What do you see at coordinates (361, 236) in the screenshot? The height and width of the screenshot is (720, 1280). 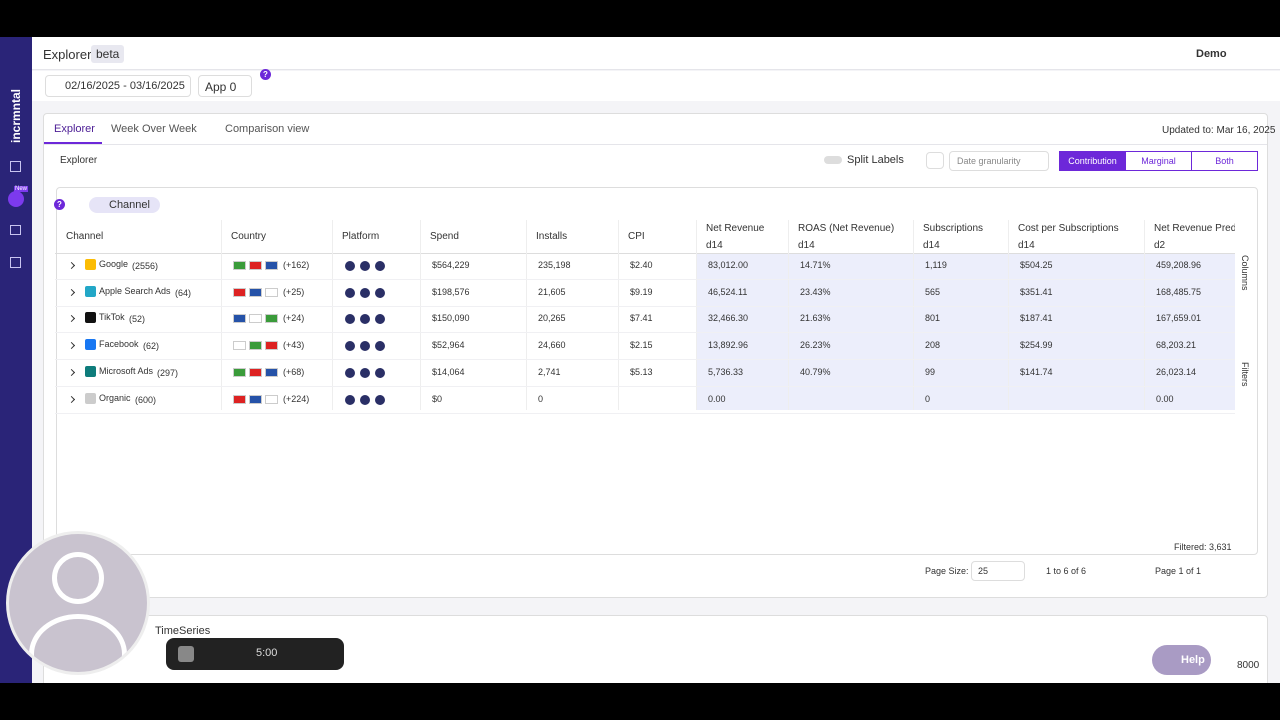 I see `column-header: Platform` at bounding box center [361, 236].